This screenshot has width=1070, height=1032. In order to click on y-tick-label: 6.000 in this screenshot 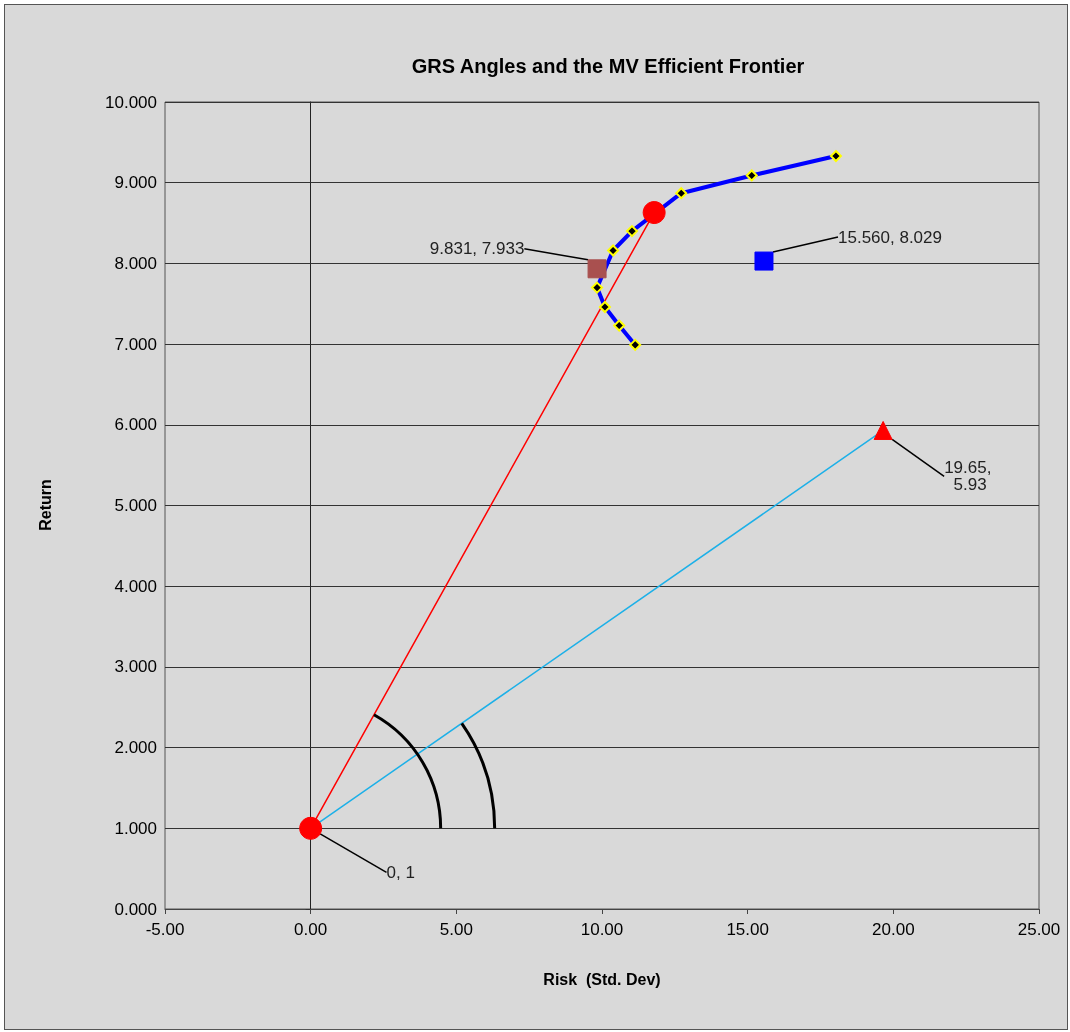, I will do `click(135, 425)`.